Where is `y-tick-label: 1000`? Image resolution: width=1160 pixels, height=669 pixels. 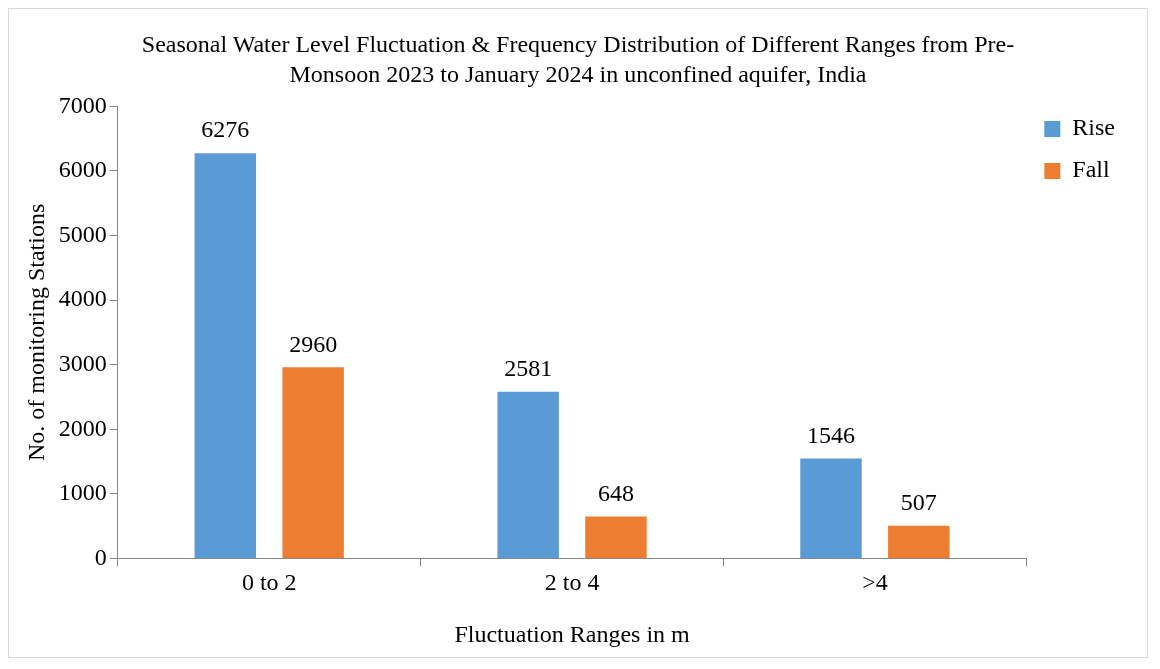 y-tick-label: 1000 is located at coordinates (82, 492).